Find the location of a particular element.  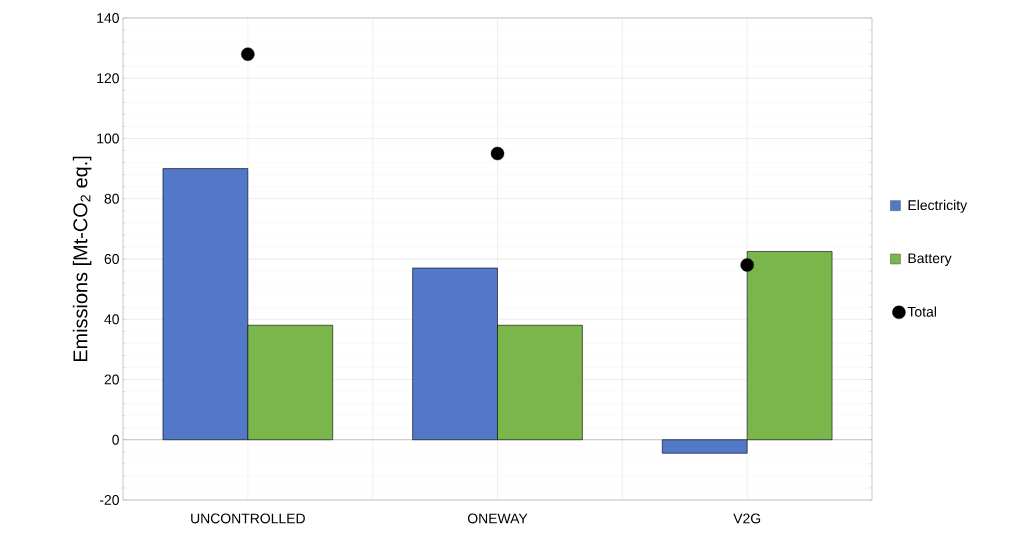

legend-label: Electricity is located at coordinates (938, 206).